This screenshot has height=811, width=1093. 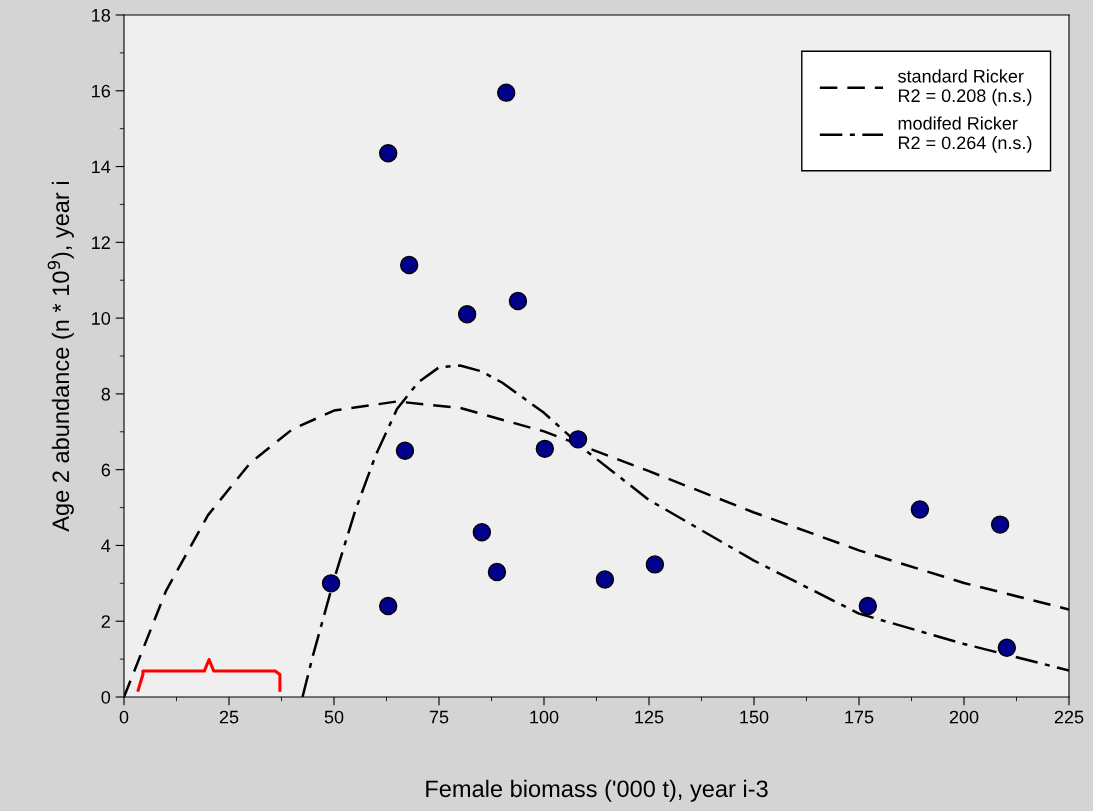 What do you see at coordinates (754, 717) in the screenshot?
I see `x-tick-label: 150` at bounding box center [754, 717].